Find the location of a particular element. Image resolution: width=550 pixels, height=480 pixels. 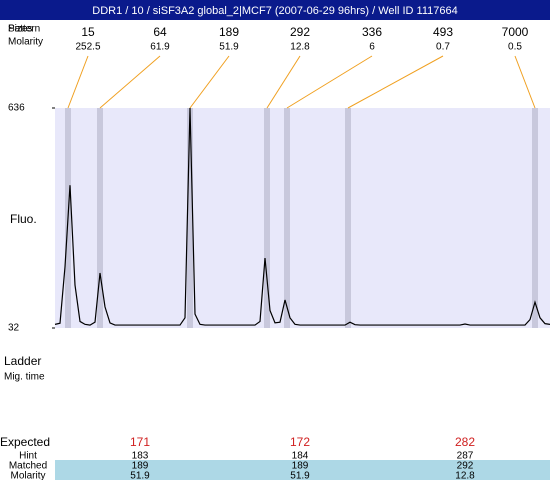

molarity-value: 12.8 is located at coordinates (465, 475).